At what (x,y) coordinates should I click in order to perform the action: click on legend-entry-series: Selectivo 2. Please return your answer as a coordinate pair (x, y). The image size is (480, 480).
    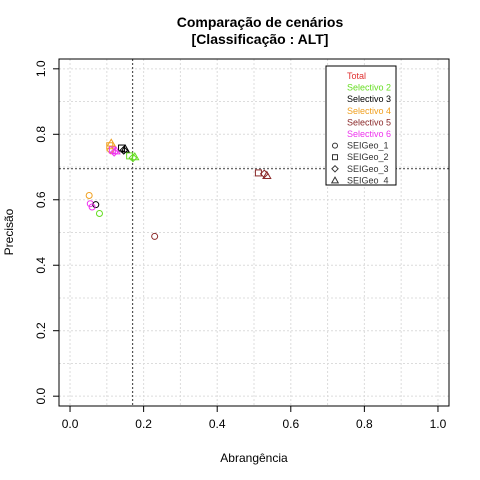
    Looking at the image, I should click on (369, 88).